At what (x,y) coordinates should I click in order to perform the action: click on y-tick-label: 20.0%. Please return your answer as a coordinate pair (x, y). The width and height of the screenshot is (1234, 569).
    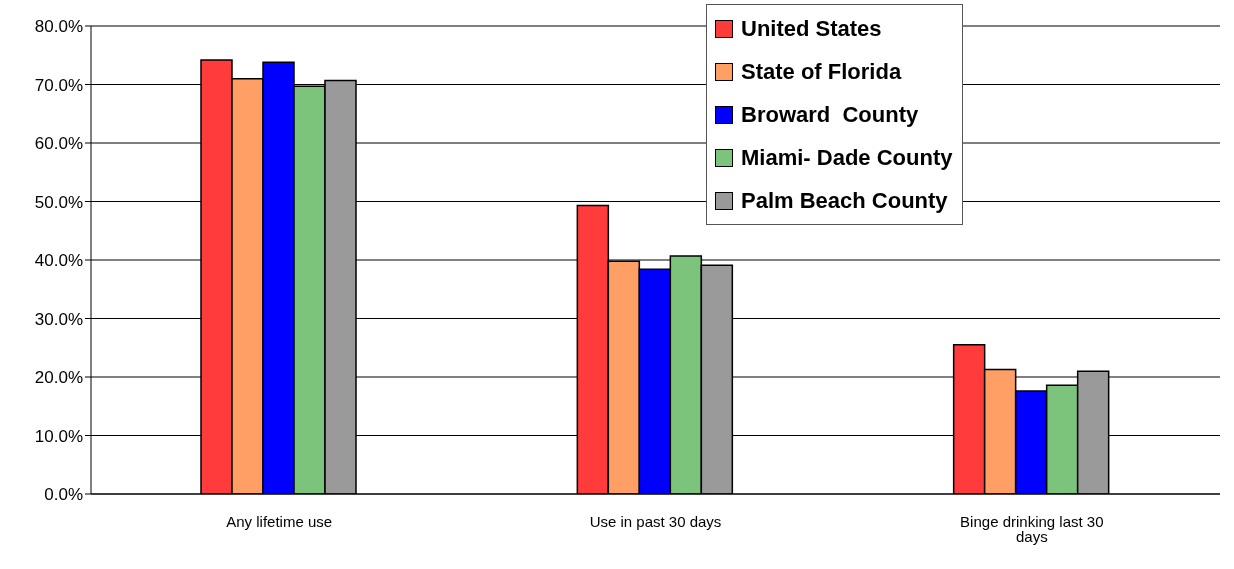
    Looking at the image, I should click on (58, 378).